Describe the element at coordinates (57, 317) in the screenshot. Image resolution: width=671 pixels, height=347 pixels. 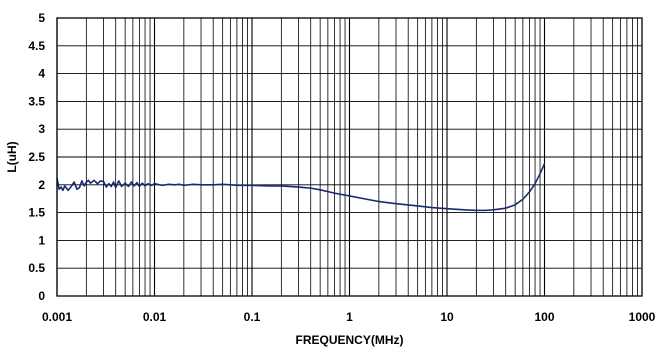
I see `x-tick-label: 0.001` at that location.